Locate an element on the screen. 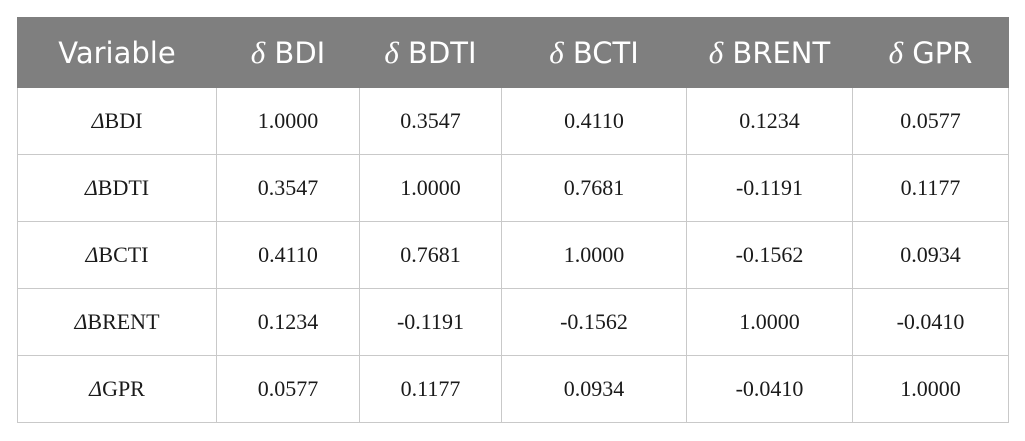 This screenshot has width=1025, height=441. row-label: ΔBRENT is located at coordinates (117, 322).